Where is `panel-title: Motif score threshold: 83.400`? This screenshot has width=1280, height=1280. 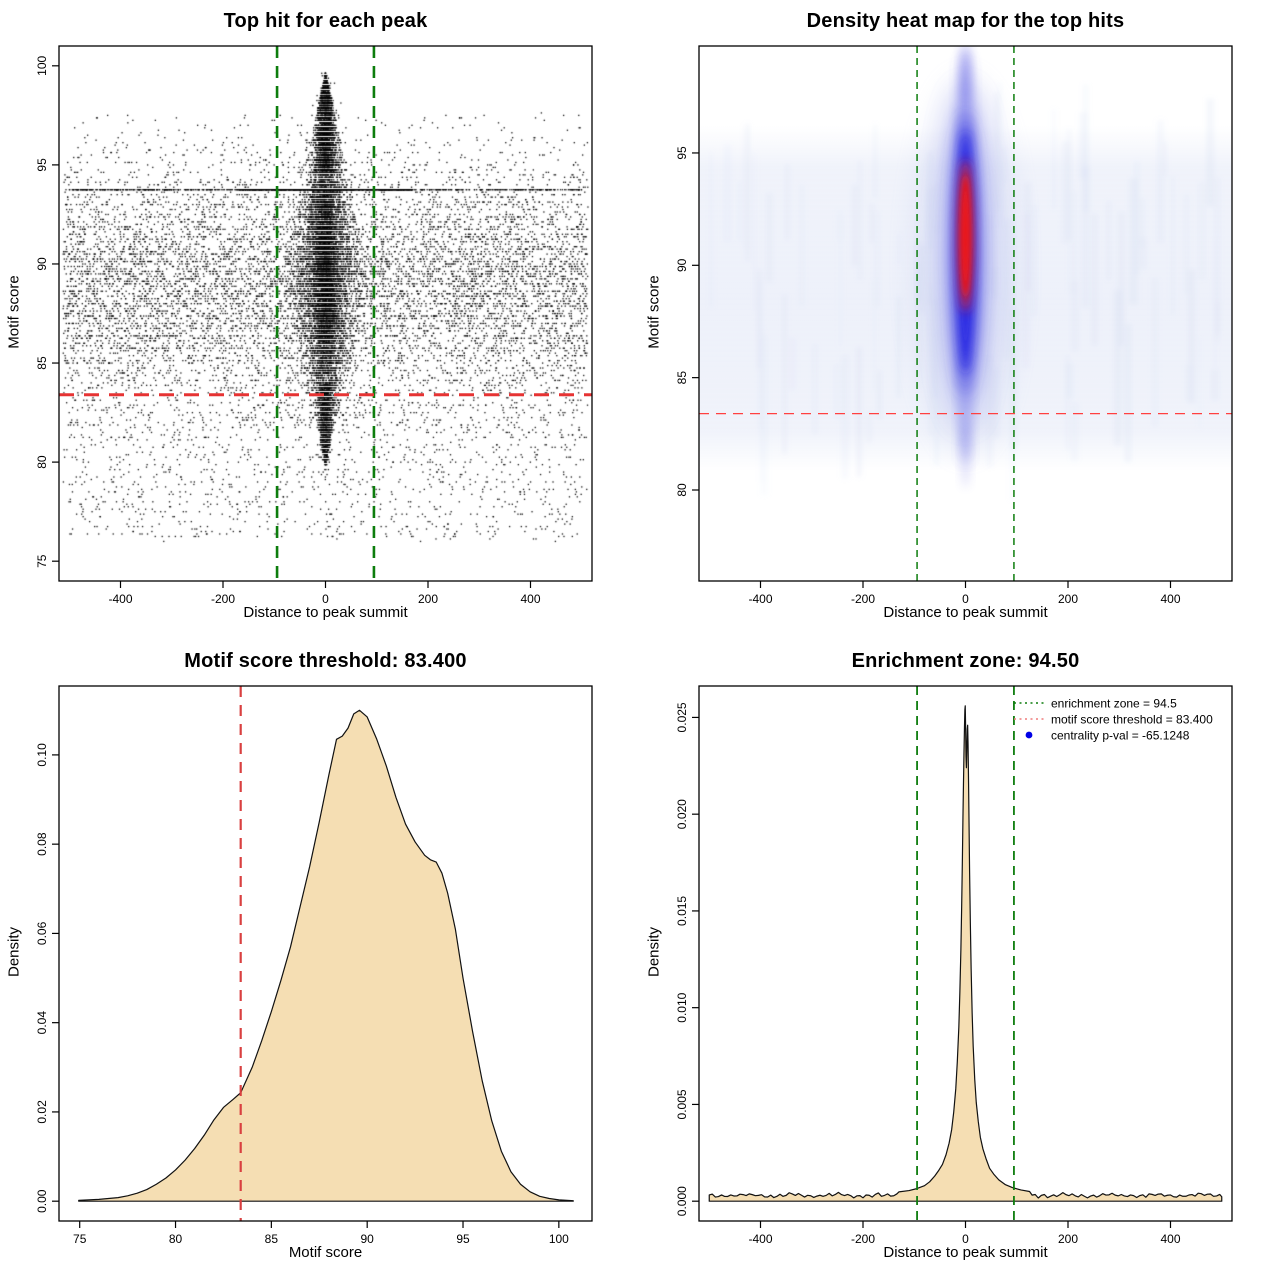 panel-title: Motif score threshold: 83.400 is located at coordinates (325, 661).